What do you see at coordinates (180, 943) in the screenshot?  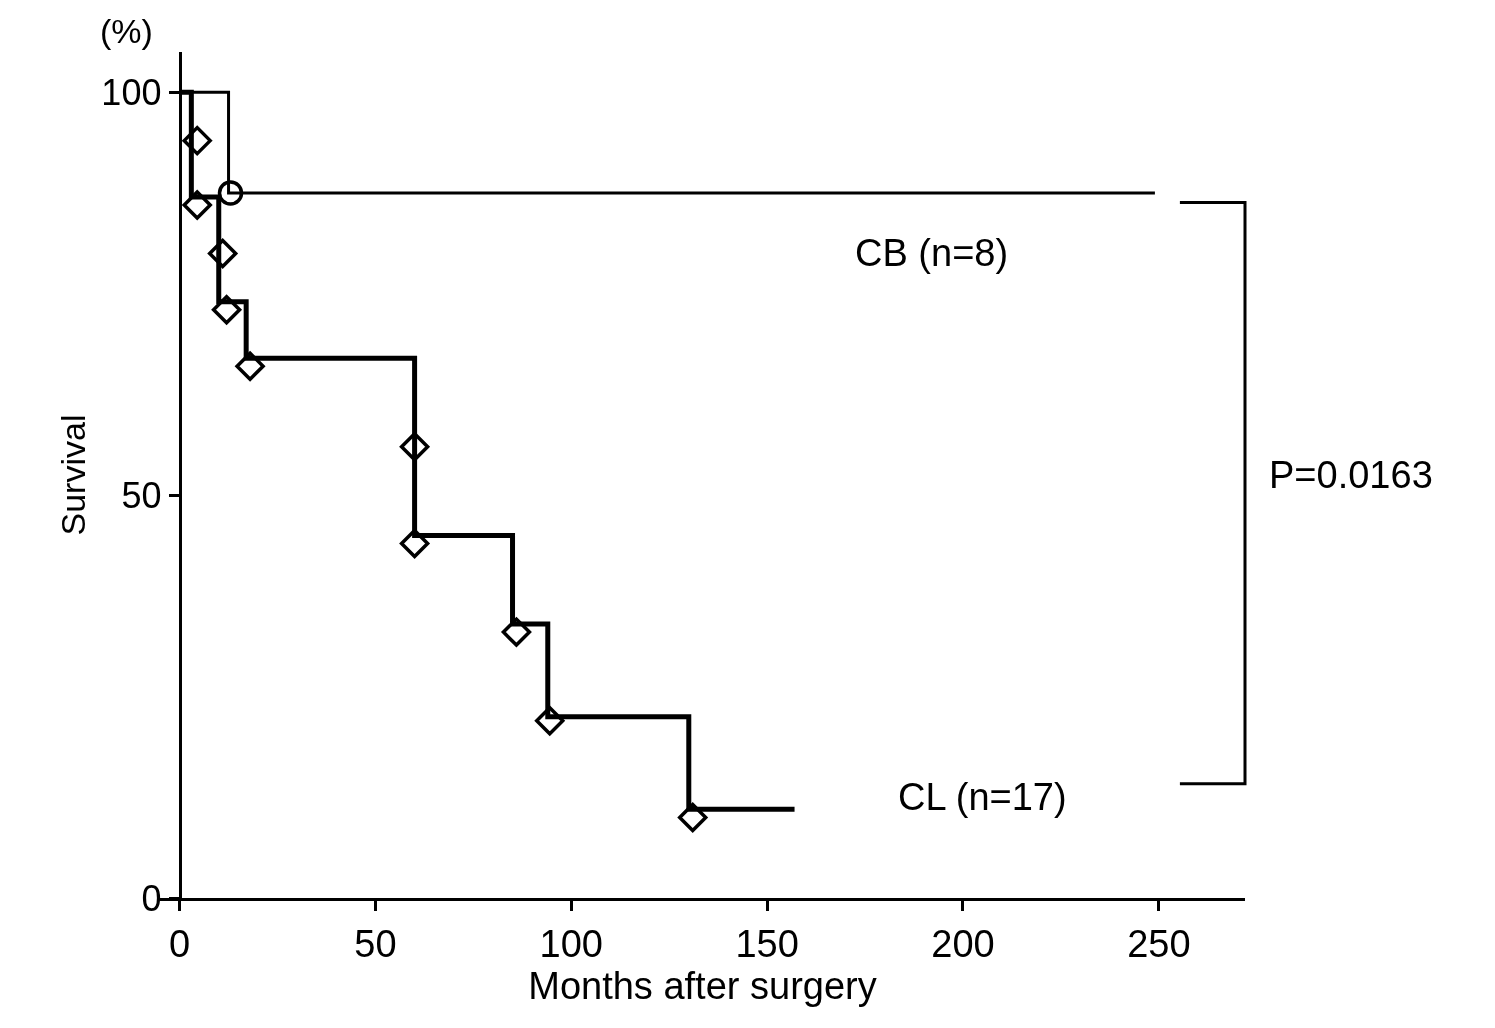 I see `x-tick-label: 0` at bounding box center [180, 943].